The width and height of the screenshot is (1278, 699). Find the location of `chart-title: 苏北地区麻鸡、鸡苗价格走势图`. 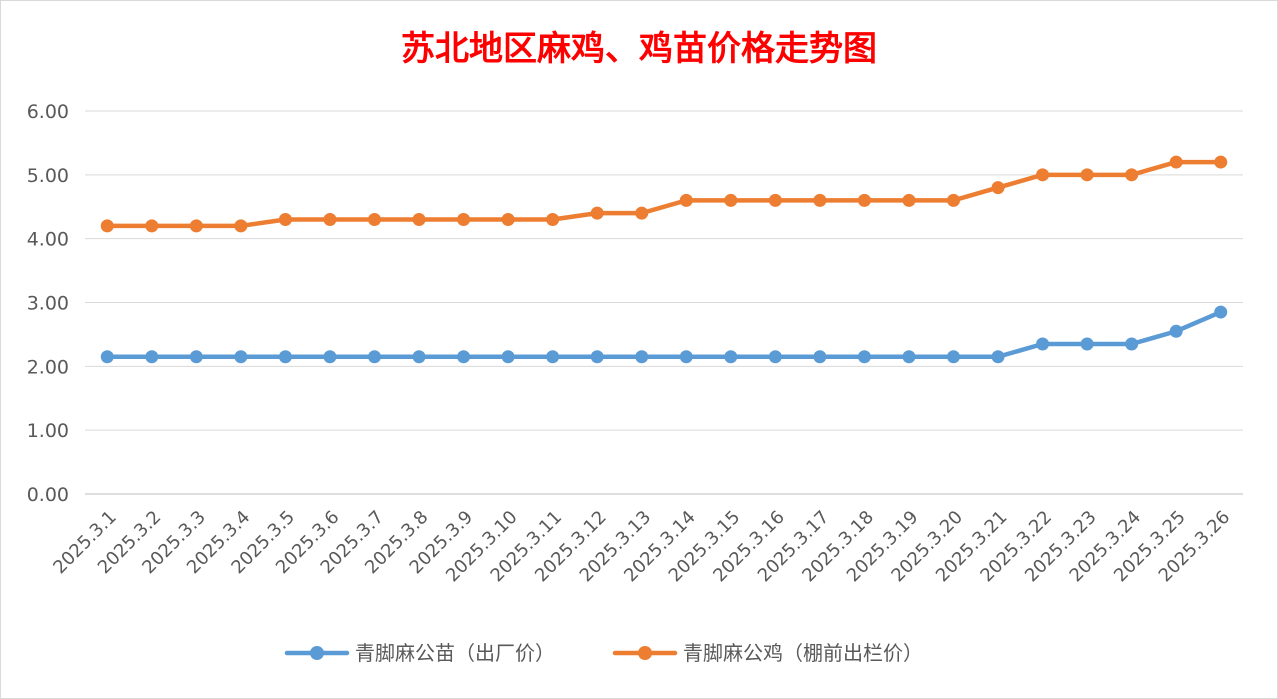

chart-title: 苏北地区麻鸡、鸡苗价格走势图 is located at coordinates (639, 49).